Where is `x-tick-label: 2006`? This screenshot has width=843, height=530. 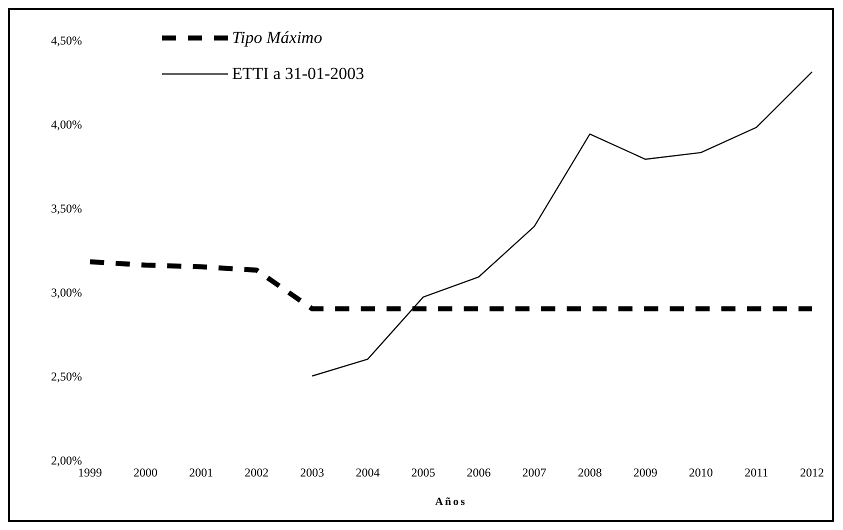
x-tick-label: 2006 is located at coordinates (478, 473).